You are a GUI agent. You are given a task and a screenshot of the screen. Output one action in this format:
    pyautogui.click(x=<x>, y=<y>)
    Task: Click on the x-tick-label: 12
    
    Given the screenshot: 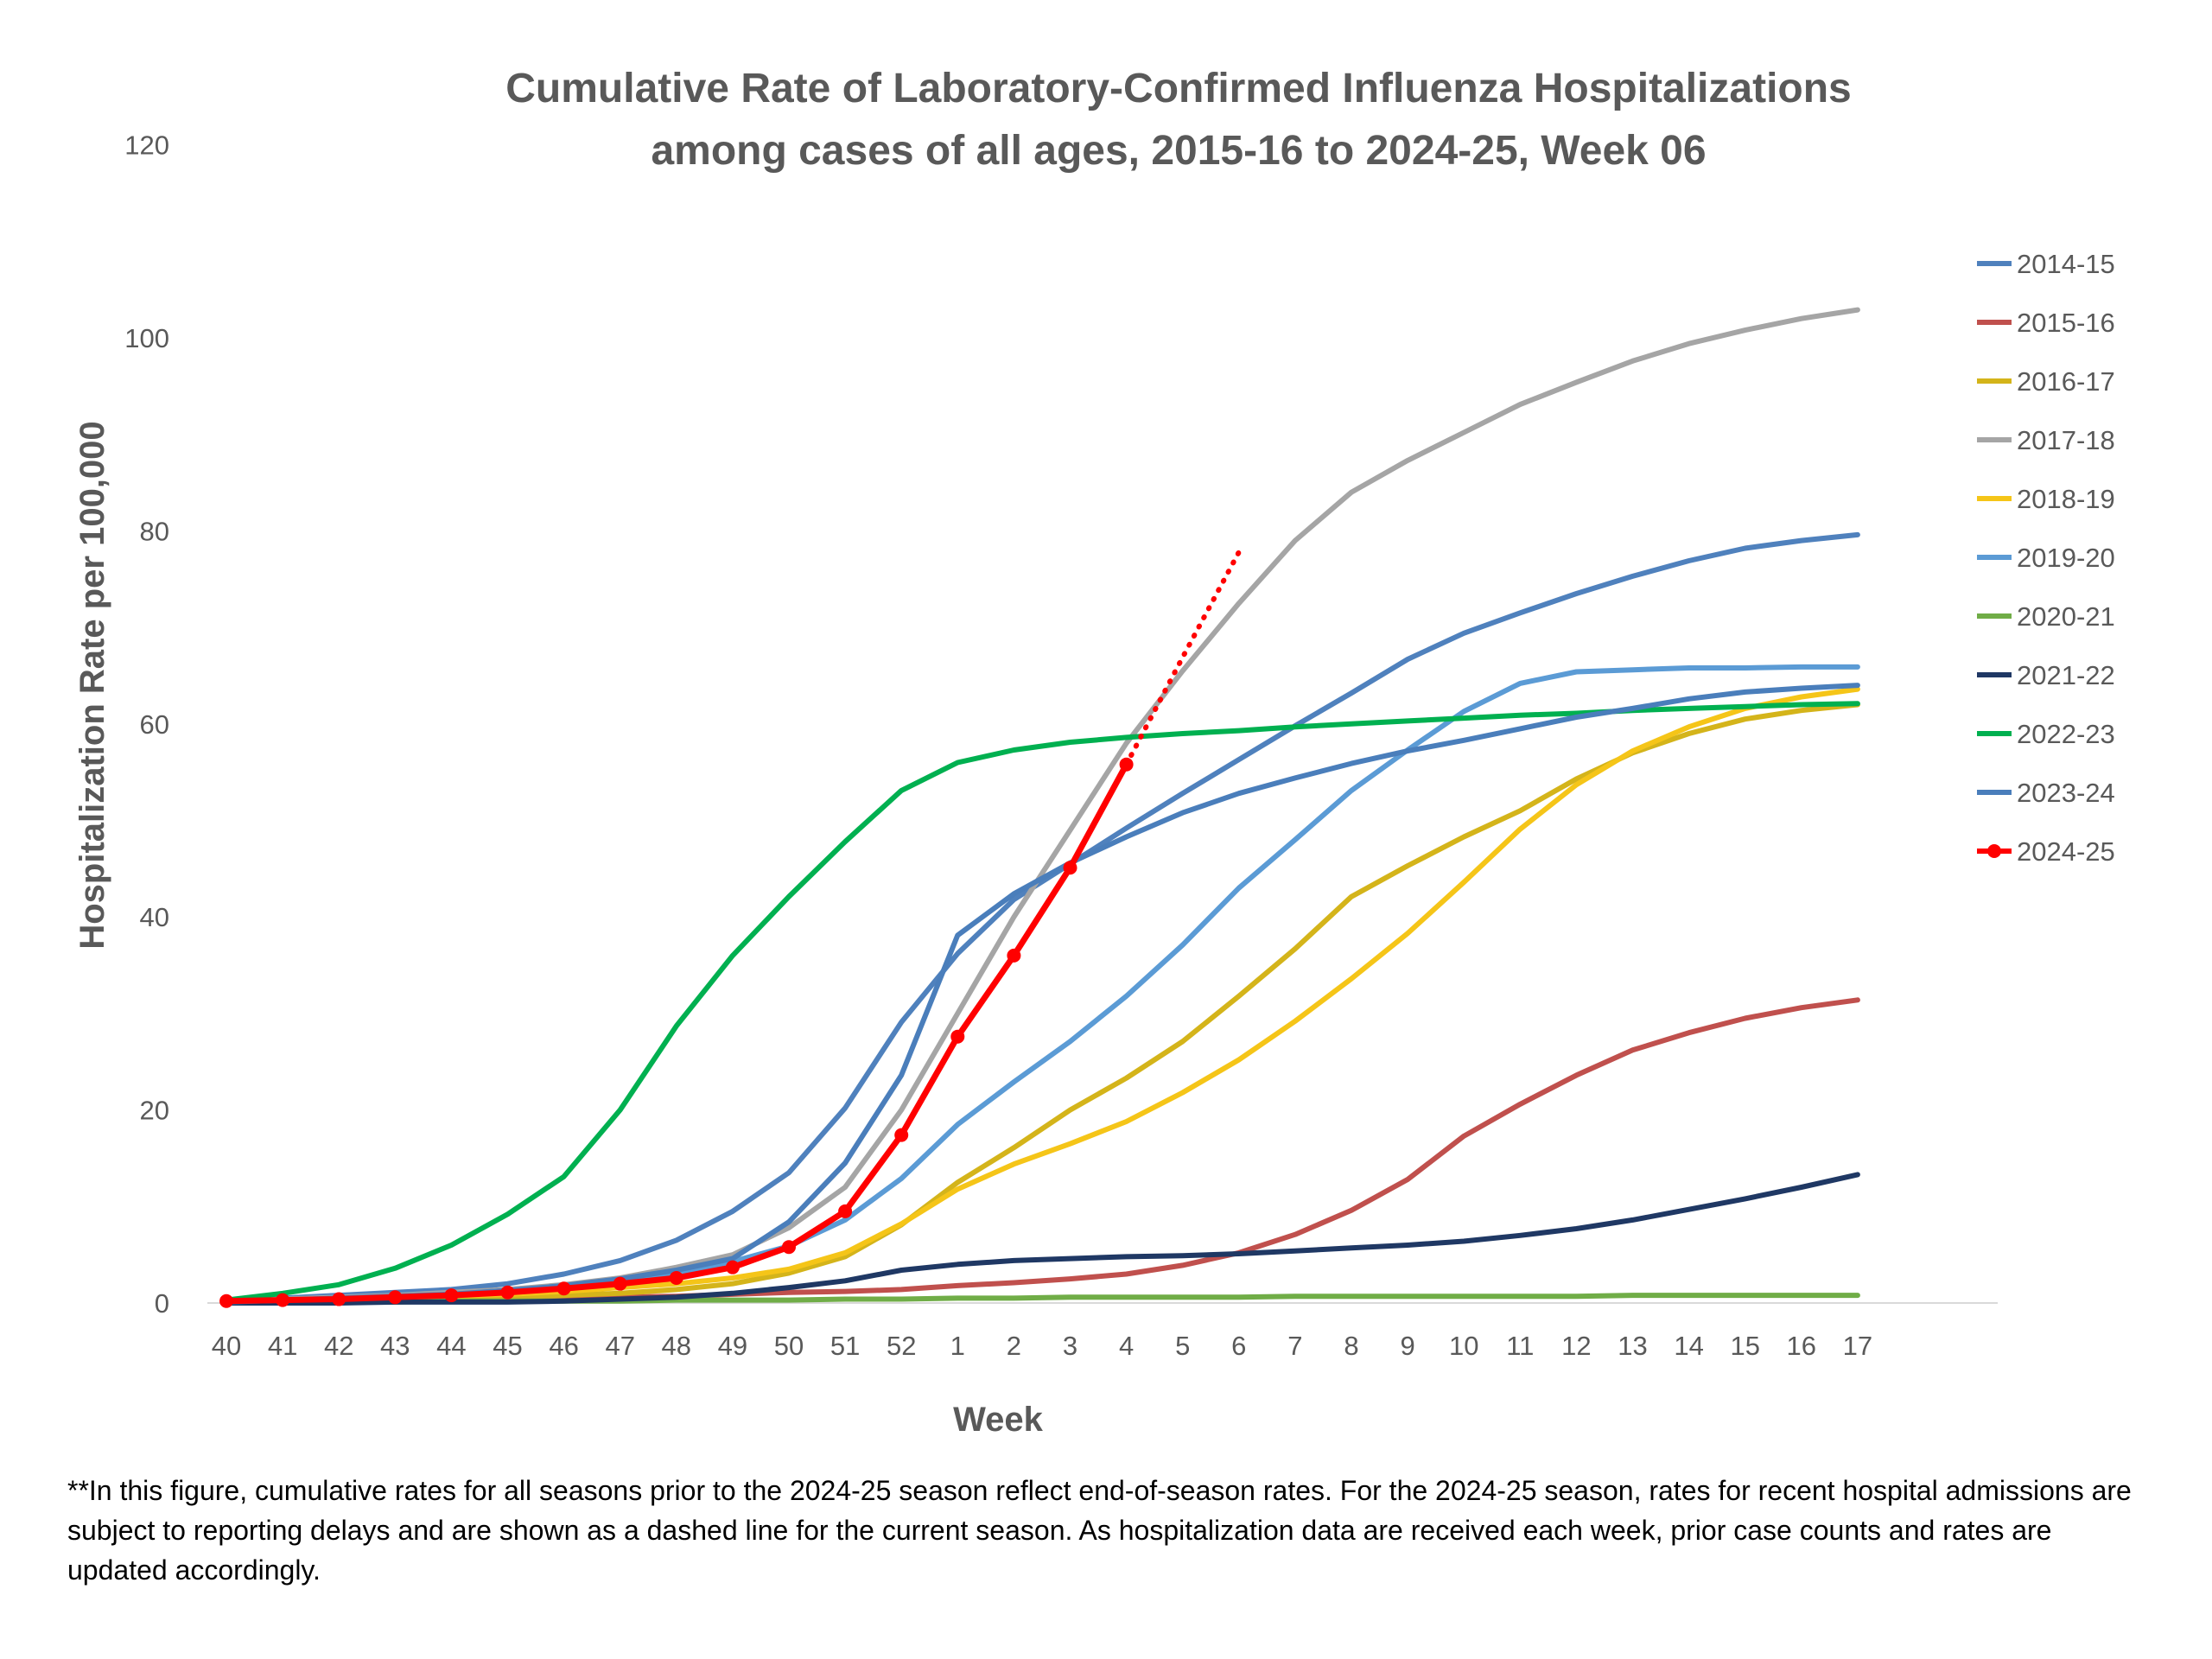 What is the action you would take?
    pyautogui.click(x=1576, y=1346)
    